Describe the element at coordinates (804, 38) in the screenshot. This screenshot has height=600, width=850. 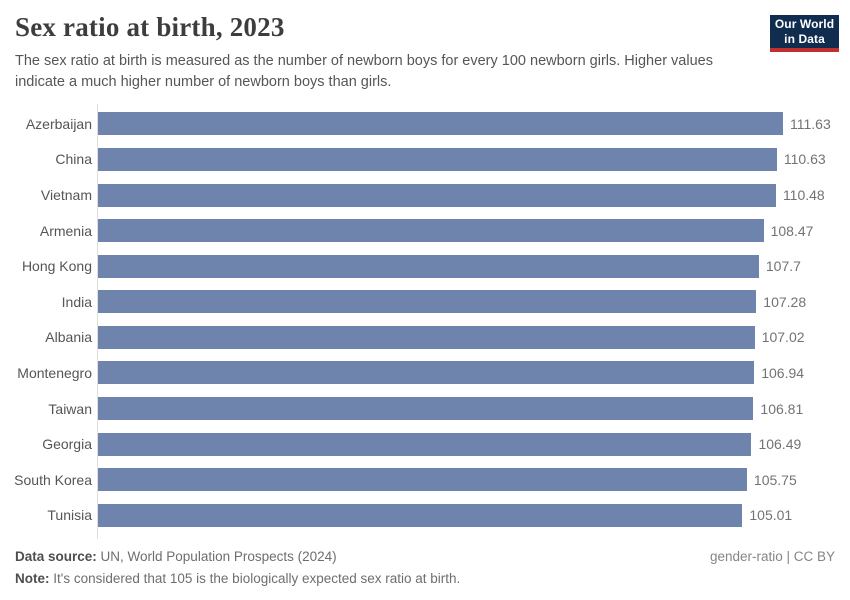
I see `owid-logo-line2: in Data` at that location.